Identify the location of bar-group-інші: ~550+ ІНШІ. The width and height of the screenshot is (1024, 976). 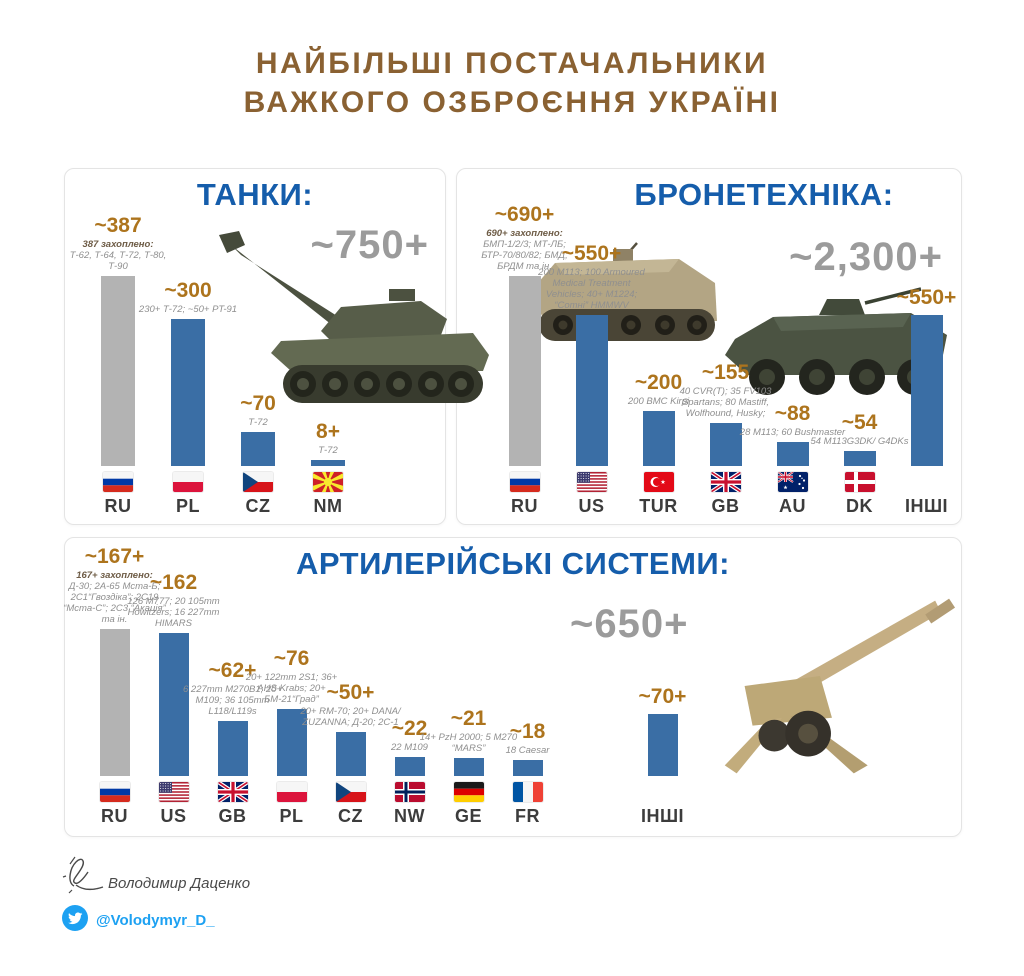
(926, 354).